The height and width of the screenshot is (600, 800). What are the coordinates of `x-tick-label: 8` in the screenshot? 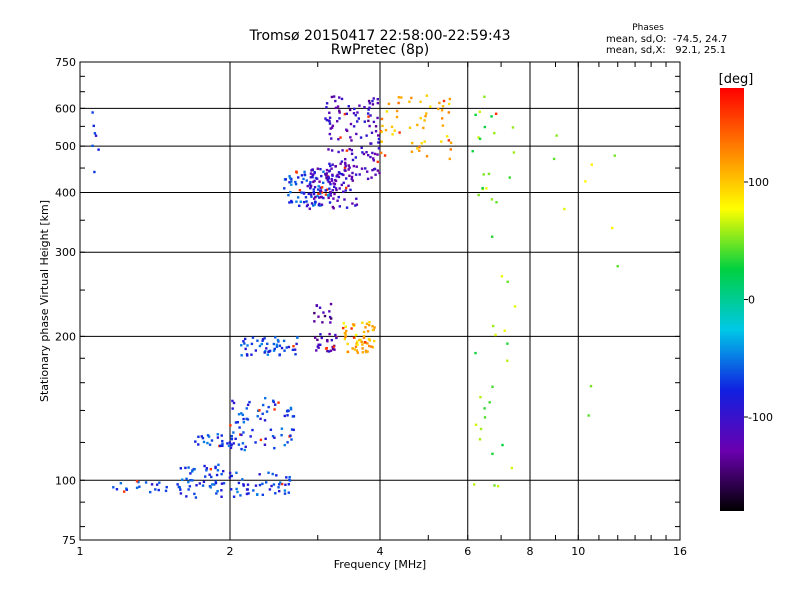 It's located at (530, 551).